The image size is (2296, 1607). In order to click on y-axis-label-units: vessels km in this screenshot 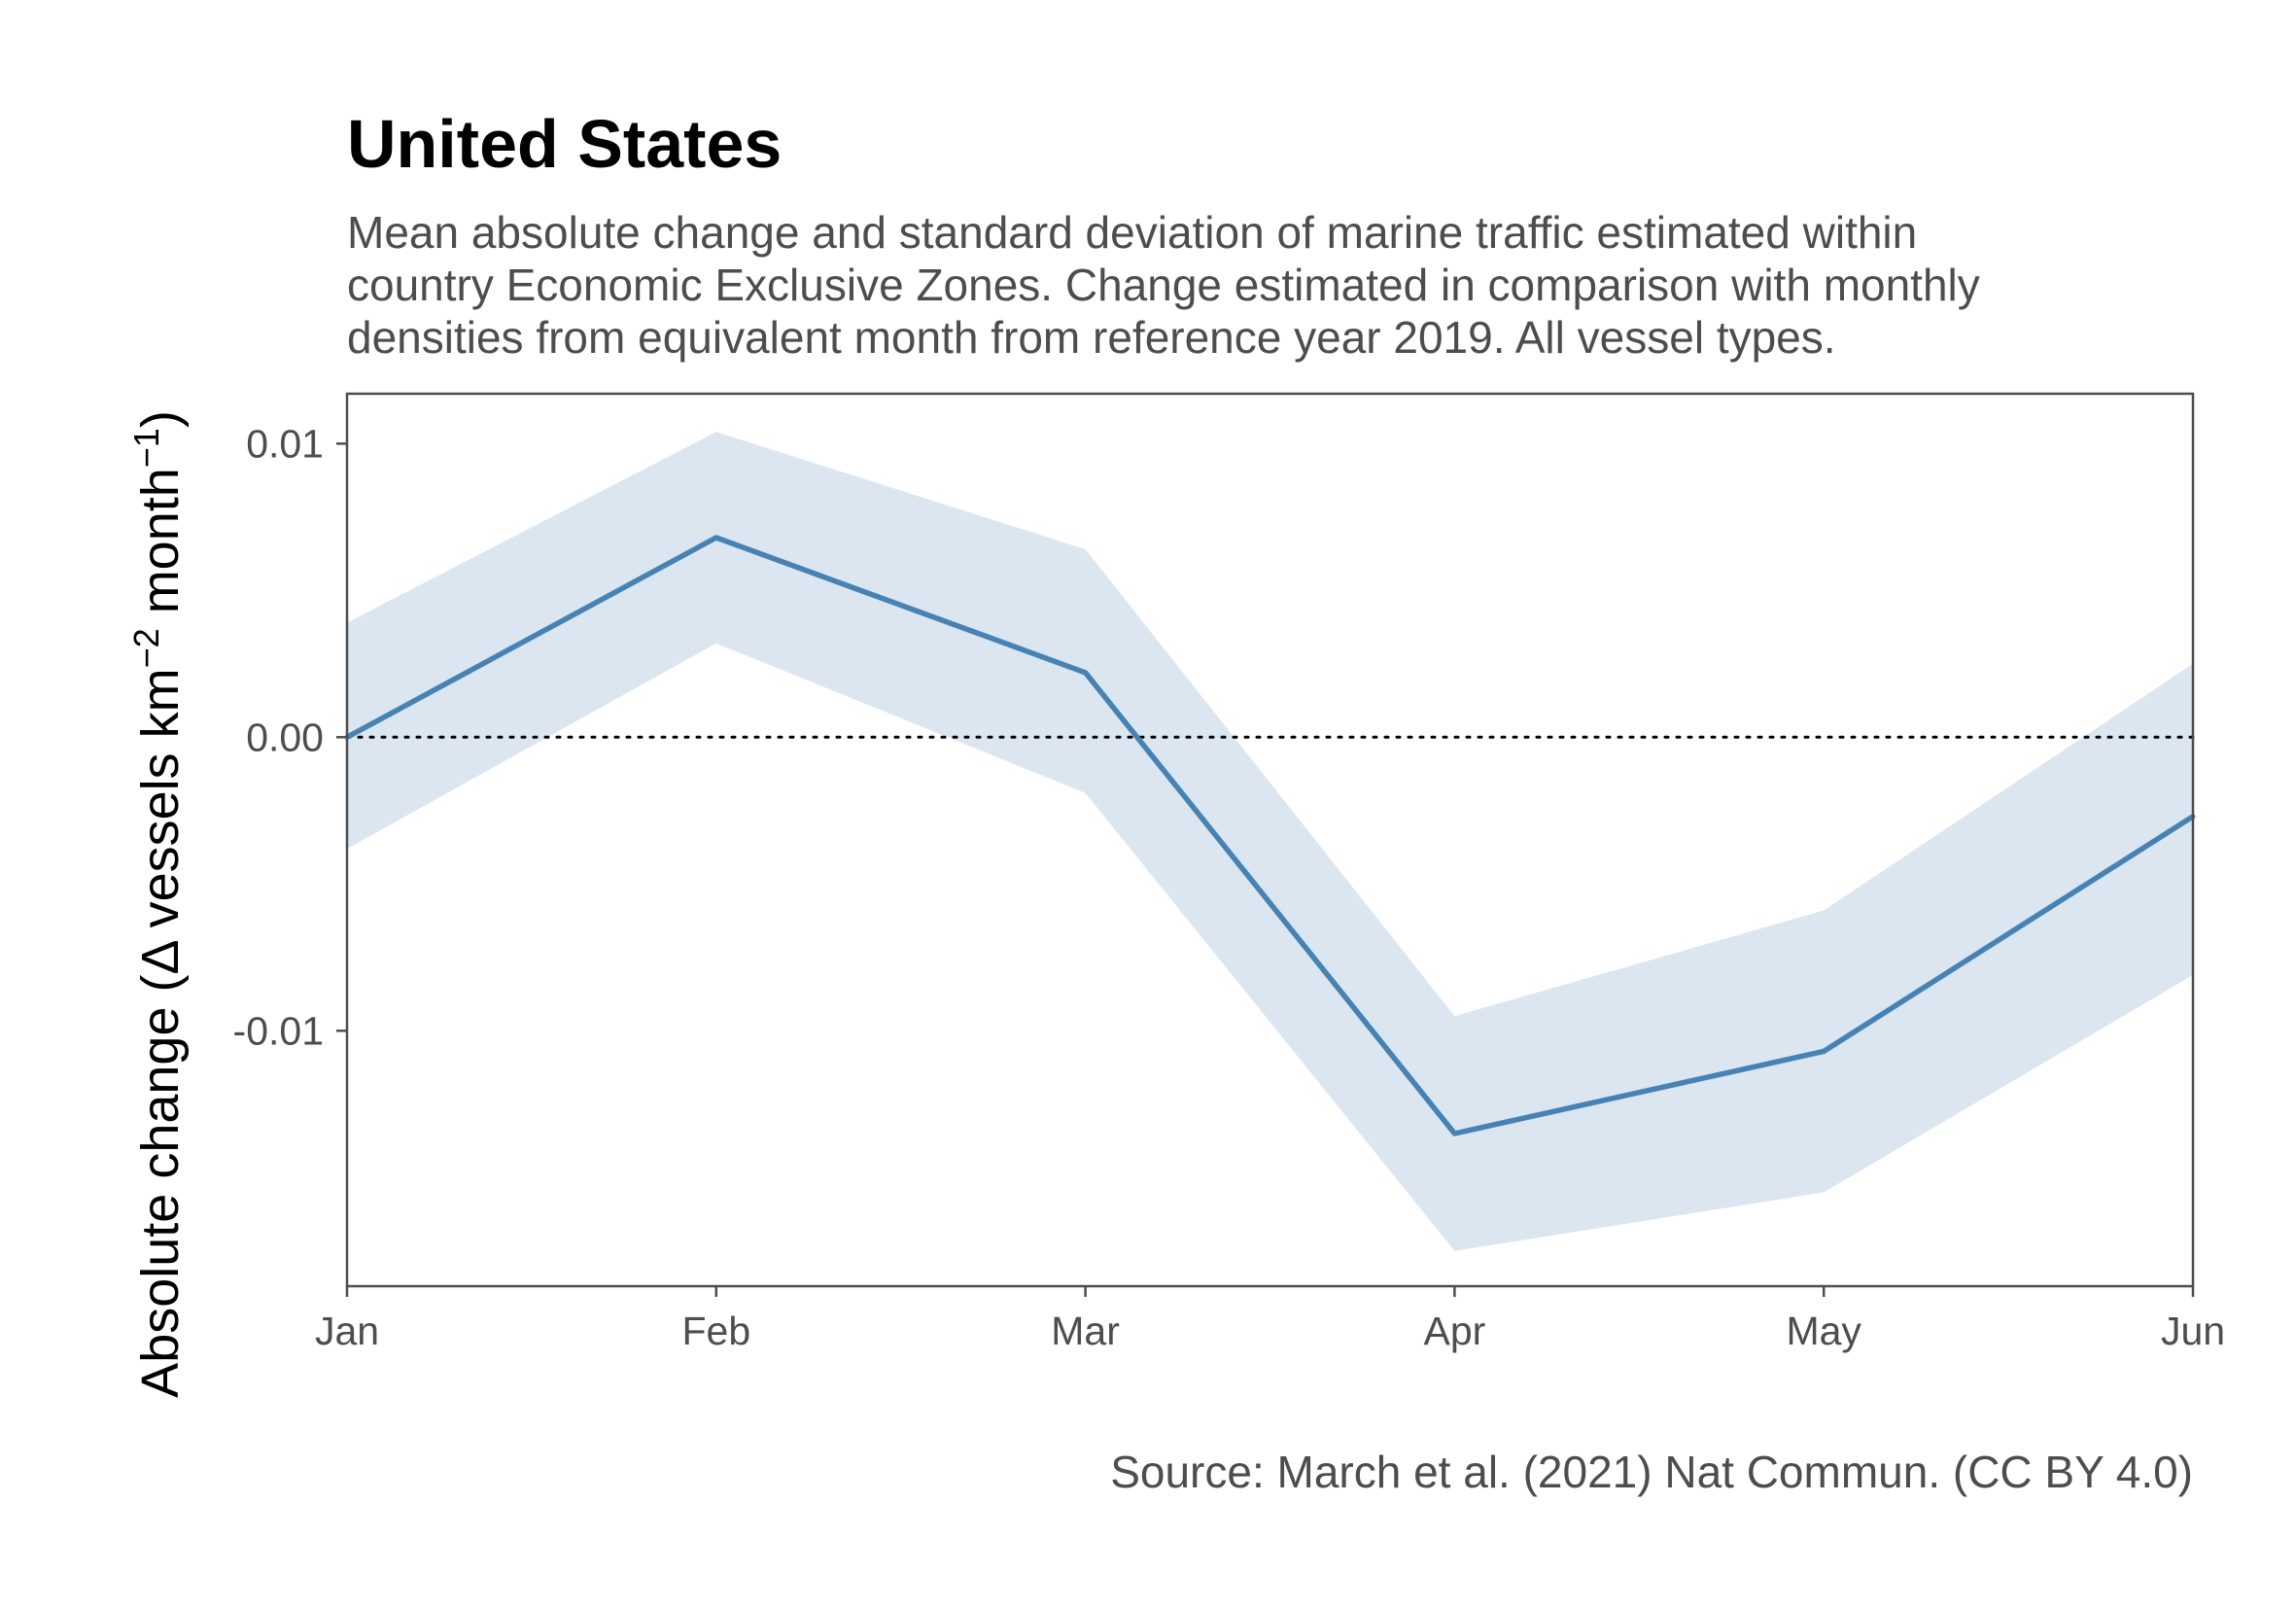, I will do `click(160, 805)`.